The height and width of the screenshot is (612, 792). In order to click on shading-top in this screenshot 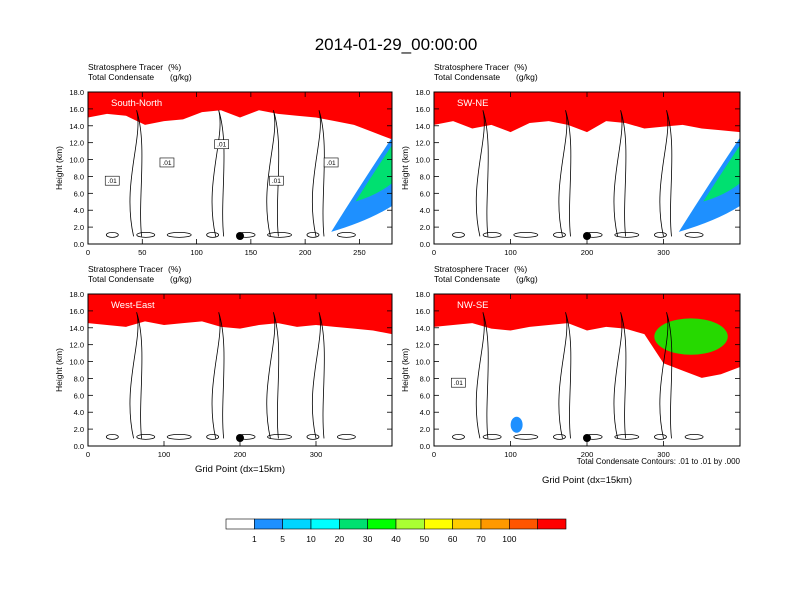, I will do `click(240, 97)`.